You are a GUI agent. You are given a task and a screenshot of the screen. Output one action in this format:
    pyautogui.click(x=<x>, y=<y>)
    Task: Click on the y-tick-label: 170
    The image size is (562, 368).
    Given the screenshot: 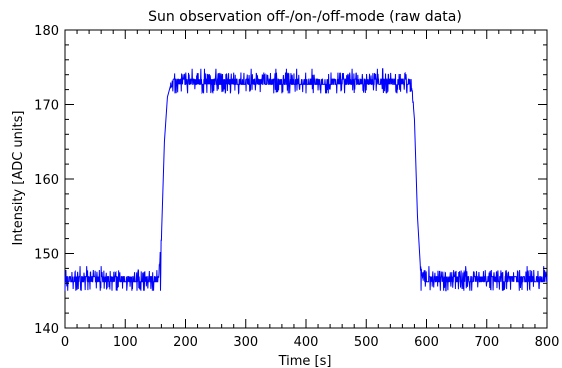 What is the action you would take?
    pyautogui.click(x=46, y=106)
    